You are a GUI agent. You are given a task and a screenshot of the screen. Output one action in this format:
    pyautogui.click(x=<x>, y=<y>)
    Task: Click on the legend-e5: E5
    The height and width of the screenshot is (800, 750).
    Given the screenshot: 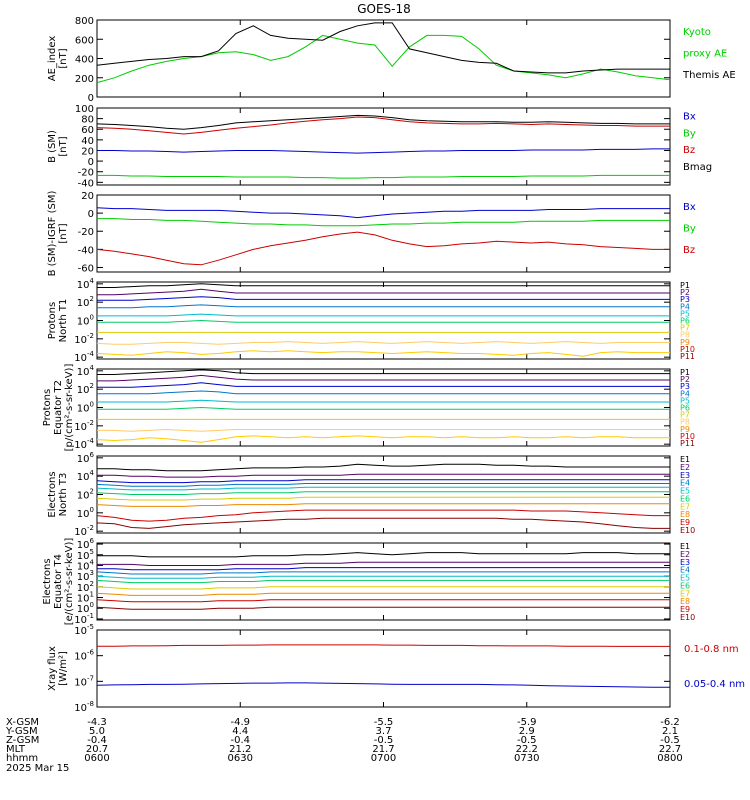 What is the action you would take?
    pyautogui.click(x=685, y=578)
    